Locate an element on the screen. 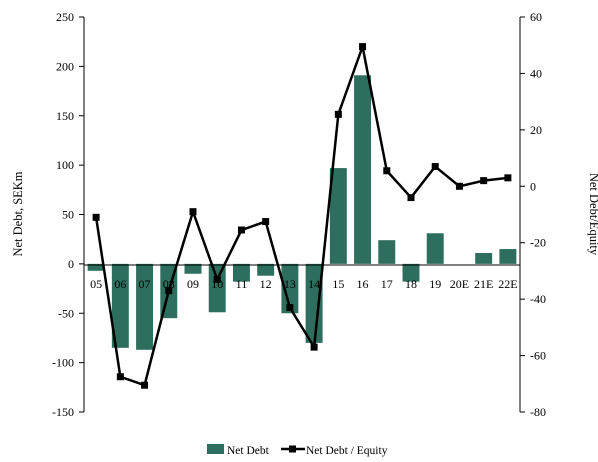  category-label: 20E is located at coordinates (459, 284).